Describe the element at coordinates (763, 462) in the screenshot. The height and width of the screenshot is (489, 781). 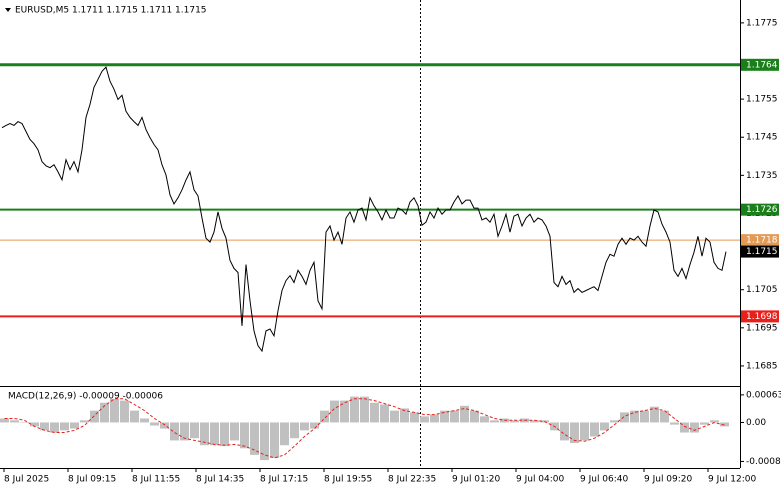
I see `y-tick-label: -0.00089` at that location.